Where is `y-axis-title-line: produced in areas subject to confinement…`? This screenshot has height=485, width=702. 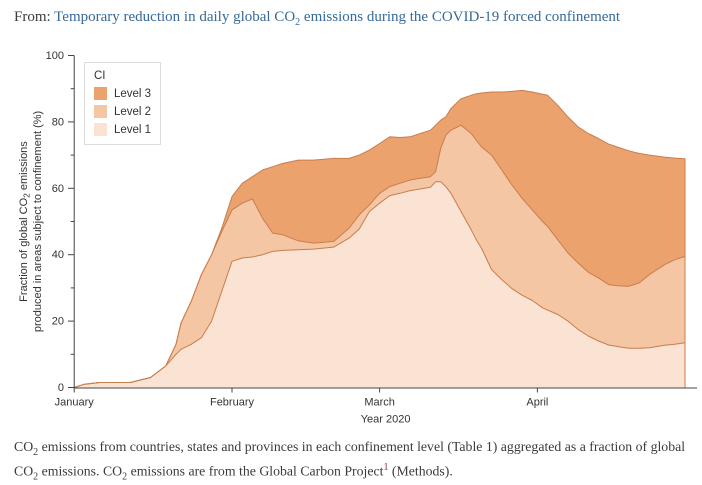 y-axis-title-line: produced in areas subject to confinement… is located at coordinates (38, 221).